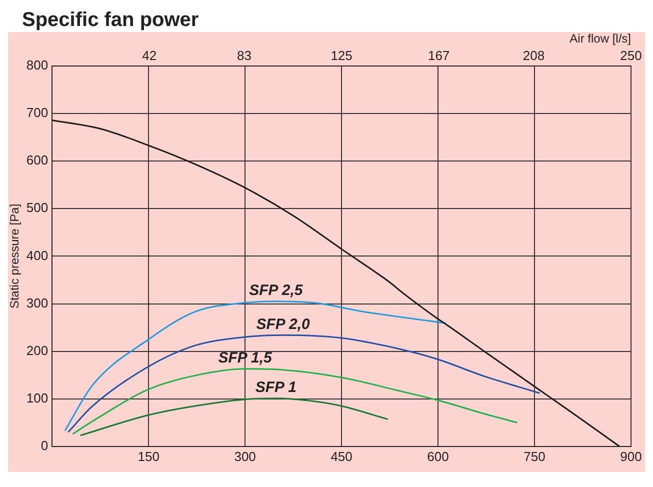  What do you see at coordinates (535, 456) in the screenshot?
I see `x-tick-label: 750` at bounding box center [535, 456].